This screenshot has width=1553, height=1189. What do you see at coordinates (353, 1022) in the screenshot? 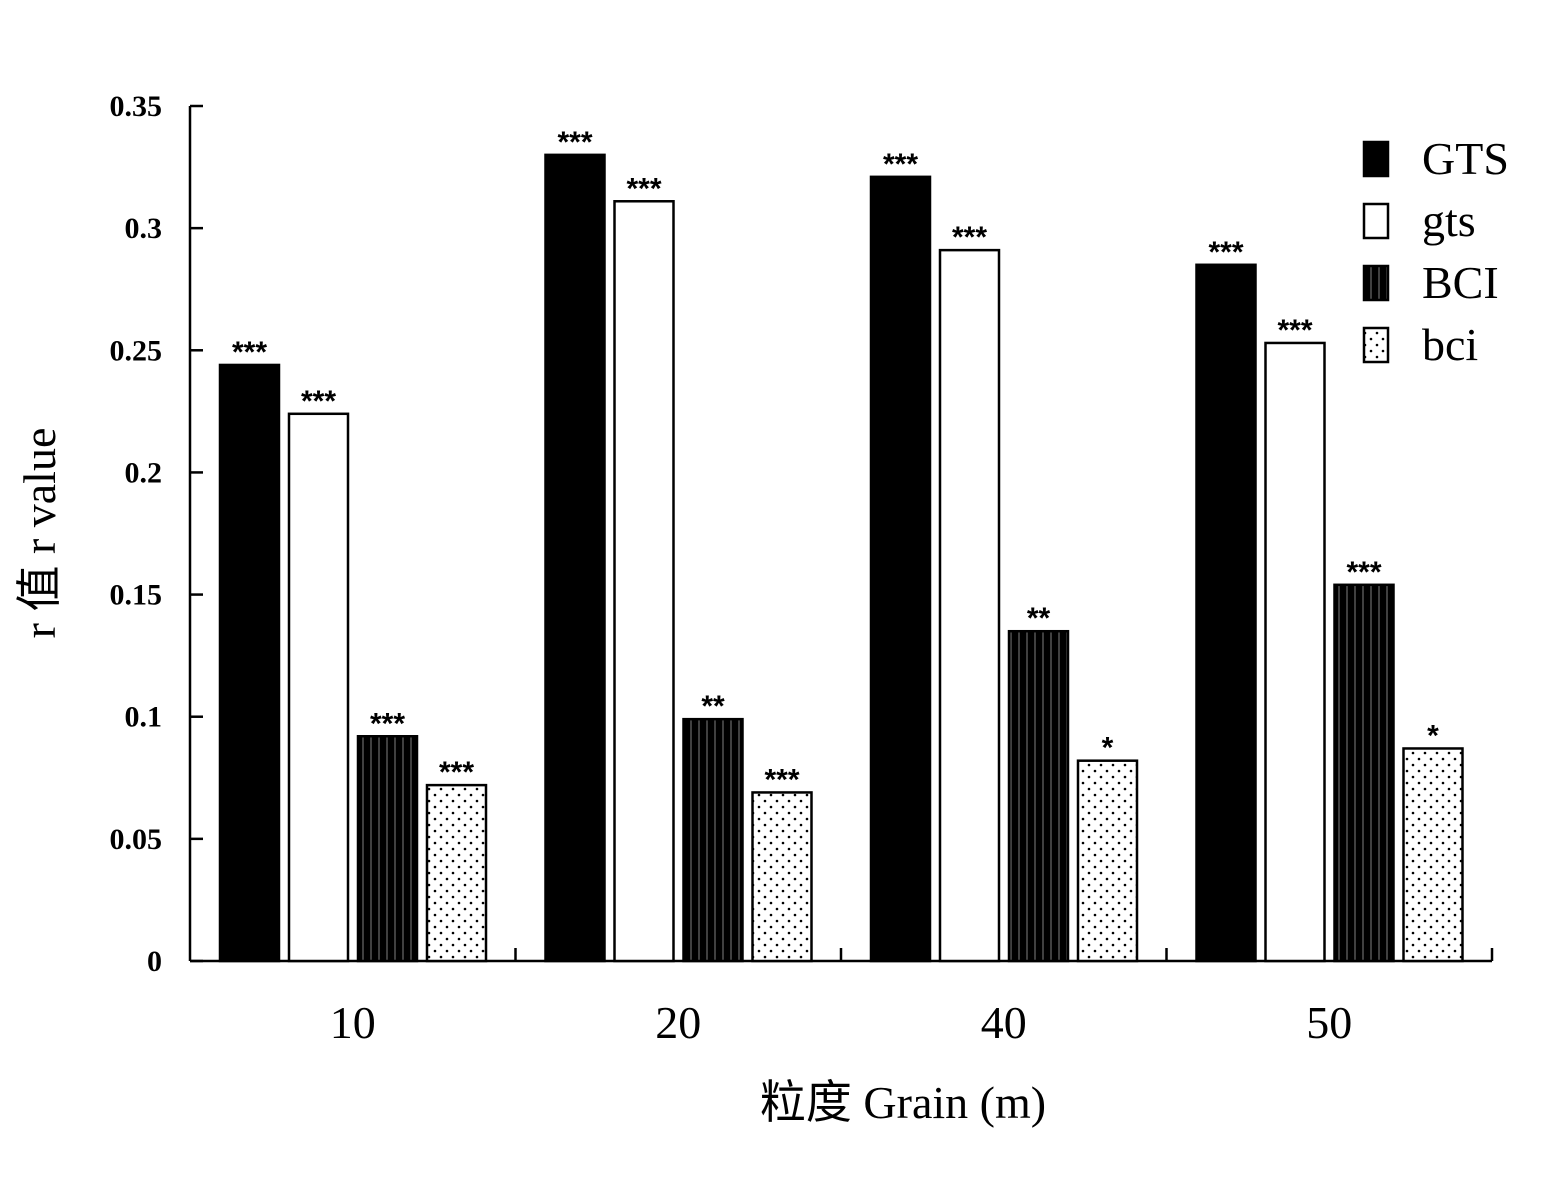
I see `x-tick-label: 10` at bounding box center [353, 1022].